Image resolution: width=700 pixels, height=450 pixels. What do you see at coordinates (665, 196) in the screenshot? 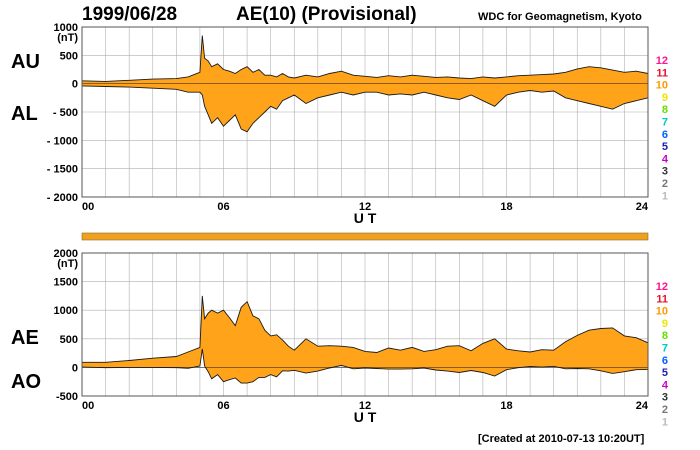
I see `panel-1-station-count-label: 1` at bounding box center [665, 196].